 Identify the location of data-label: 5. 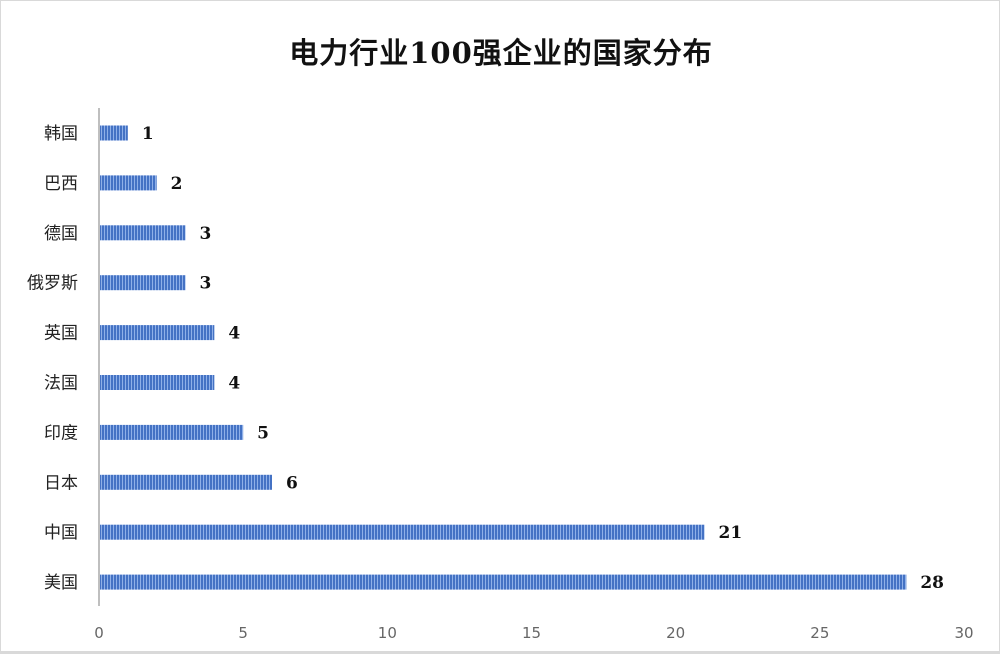
(263, 433).